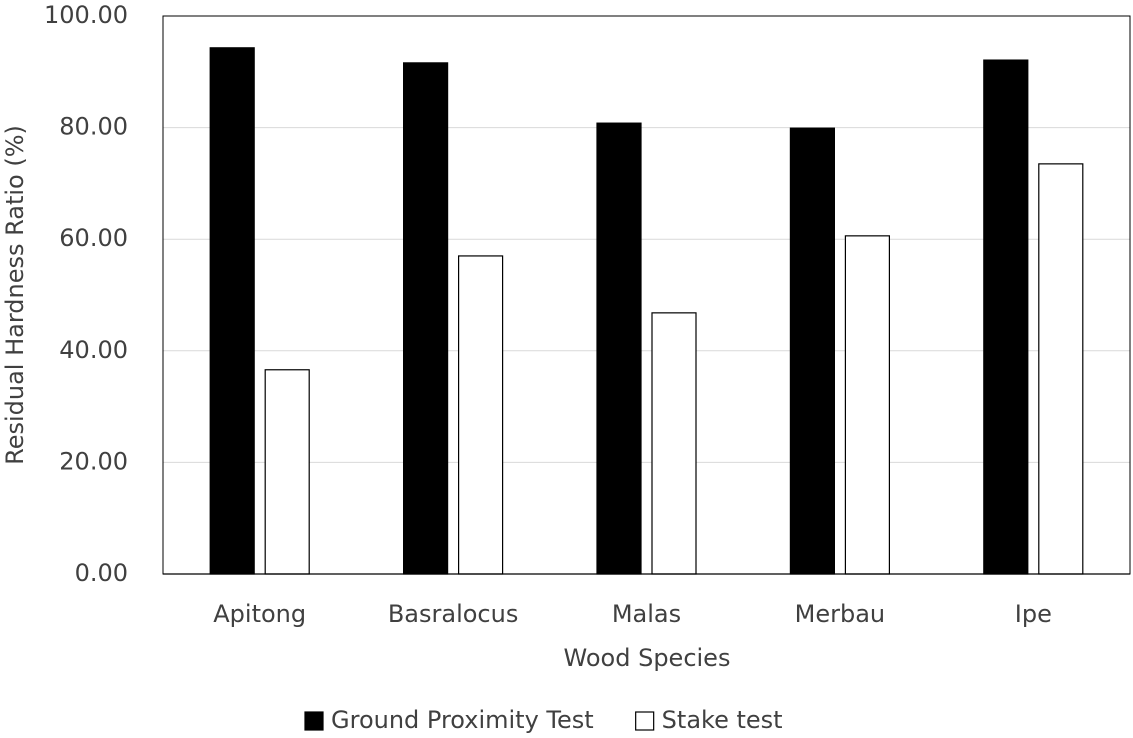  What do you see at coordinates (93, 350) in the screenshot?
I see `y-tick-label: 40.00` at bounding box center [93, 350].